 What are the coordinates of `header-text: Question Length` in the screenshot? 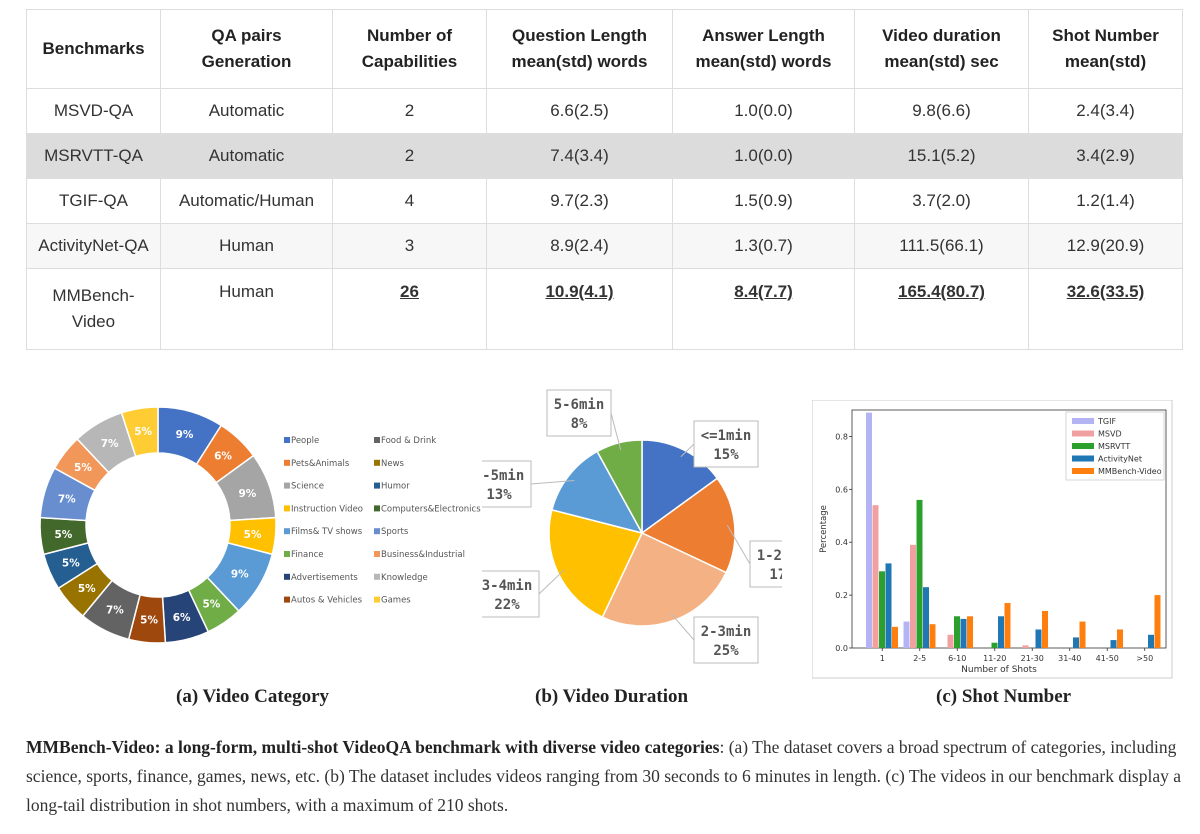 It's located at (579, 35).